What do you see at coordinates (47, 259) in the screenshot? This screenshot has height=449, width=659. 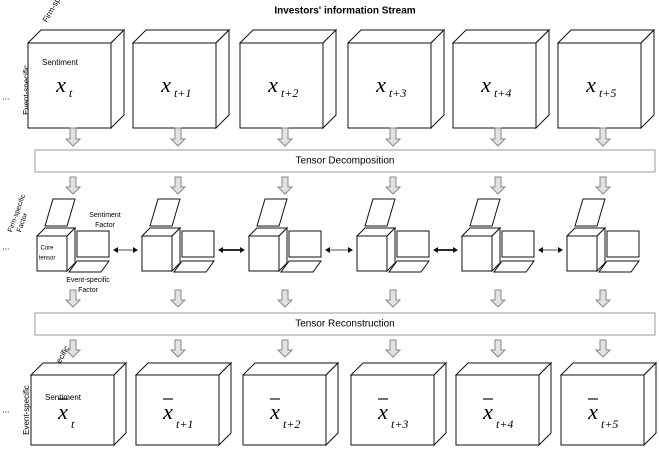 I see `core-factor-label: tensor` at bounding box center [47, 259].